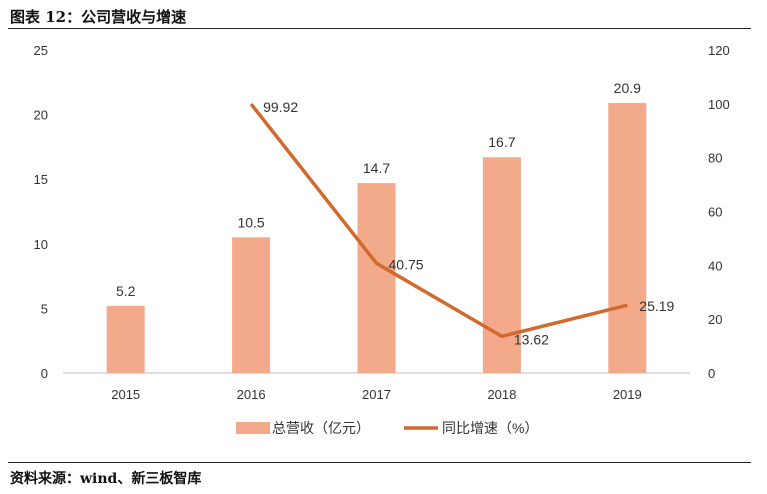 Image resolution: width=767 pixels, height=494 pixels. What do you see at coordinates (715, 265) in the screenshot?
I see `right-axis-tick-label: 40` at bounding box center [715, 265].